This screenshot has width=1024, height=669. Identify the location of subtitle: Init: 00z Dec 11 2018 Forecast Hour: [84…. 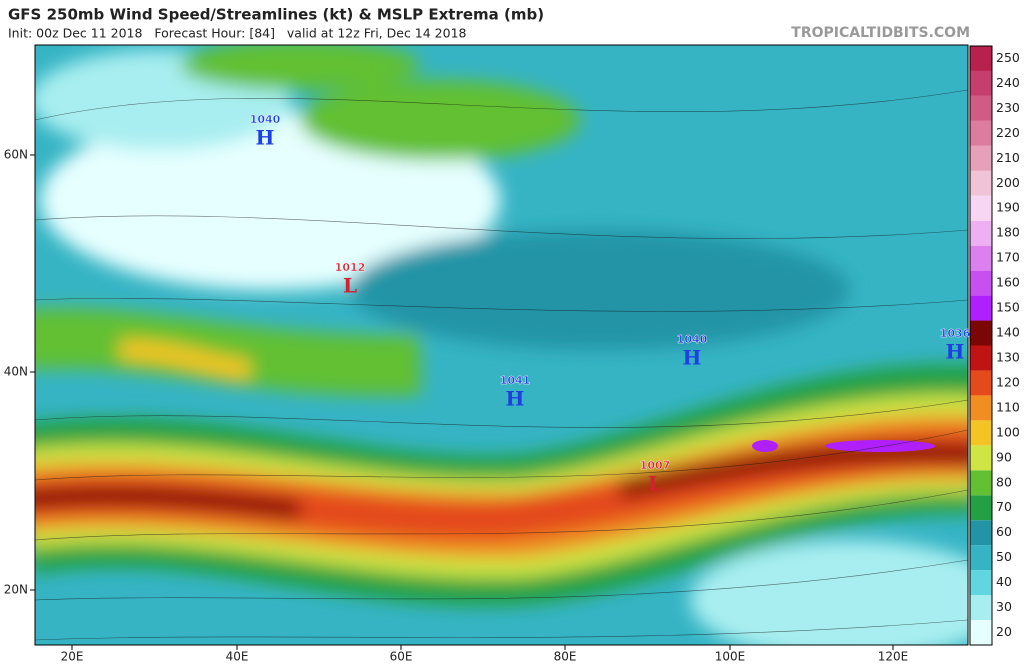
(237, 33).